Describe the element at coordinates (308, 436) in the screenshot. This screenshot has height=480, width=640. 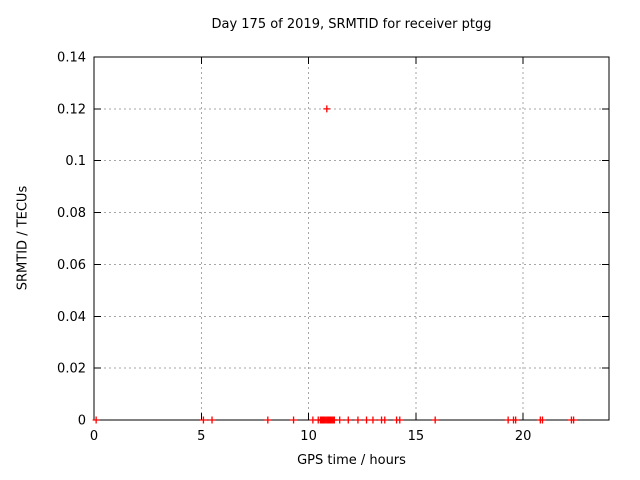
I see `x-tick-label: 10` at that location.